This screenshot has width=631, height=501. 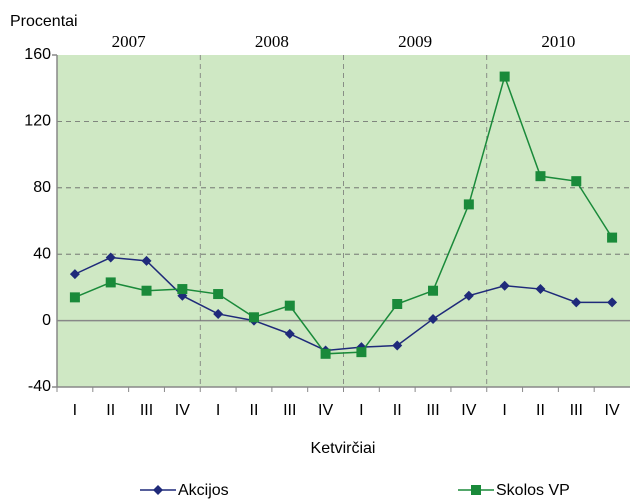 What do you see at coordinates (533, 490) in the screenshot?
I see `legend-label: Skolos VP` at bounding box center [533, 490].